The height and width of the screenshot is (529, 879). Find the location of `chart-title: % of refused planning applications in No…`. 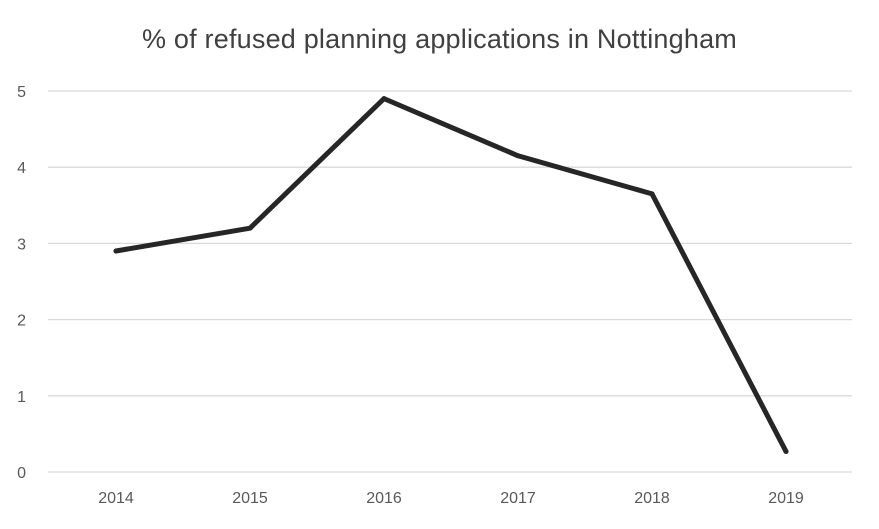

chart-title: % of refused planning applications in No… is located at coordinates (439, 39).